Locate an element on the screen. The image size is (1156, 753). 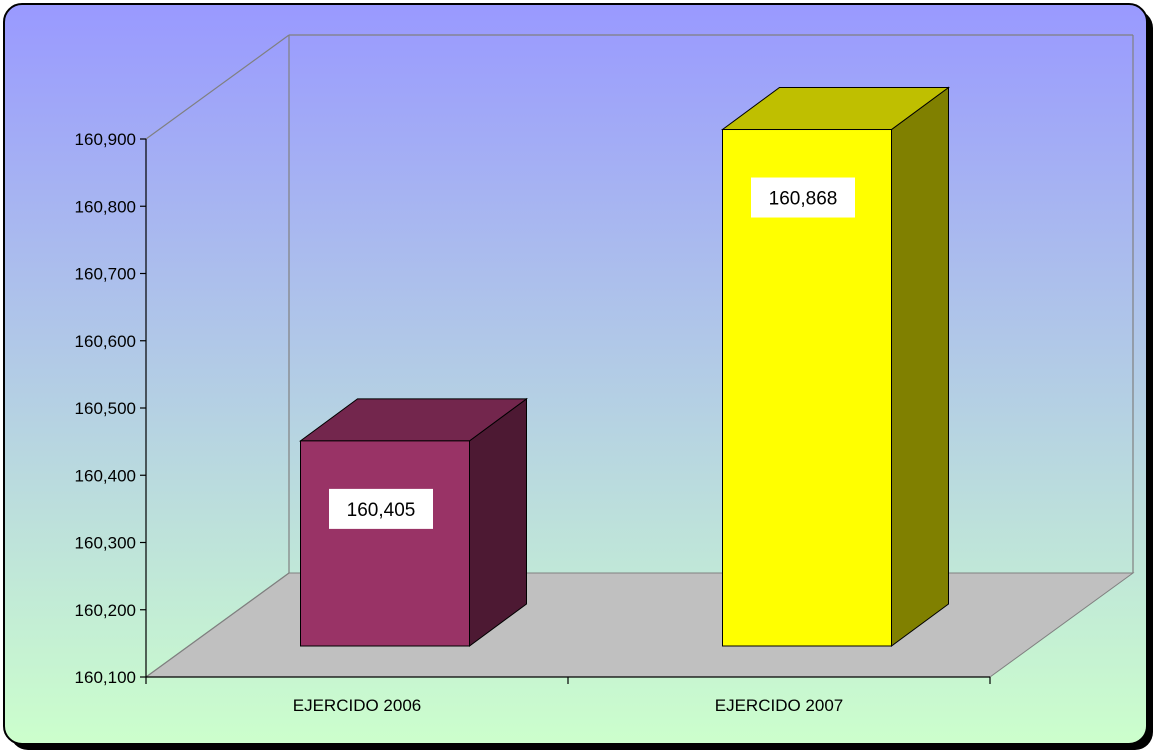
y-tick-label: 160,900 is located at coordinates (105, 139).